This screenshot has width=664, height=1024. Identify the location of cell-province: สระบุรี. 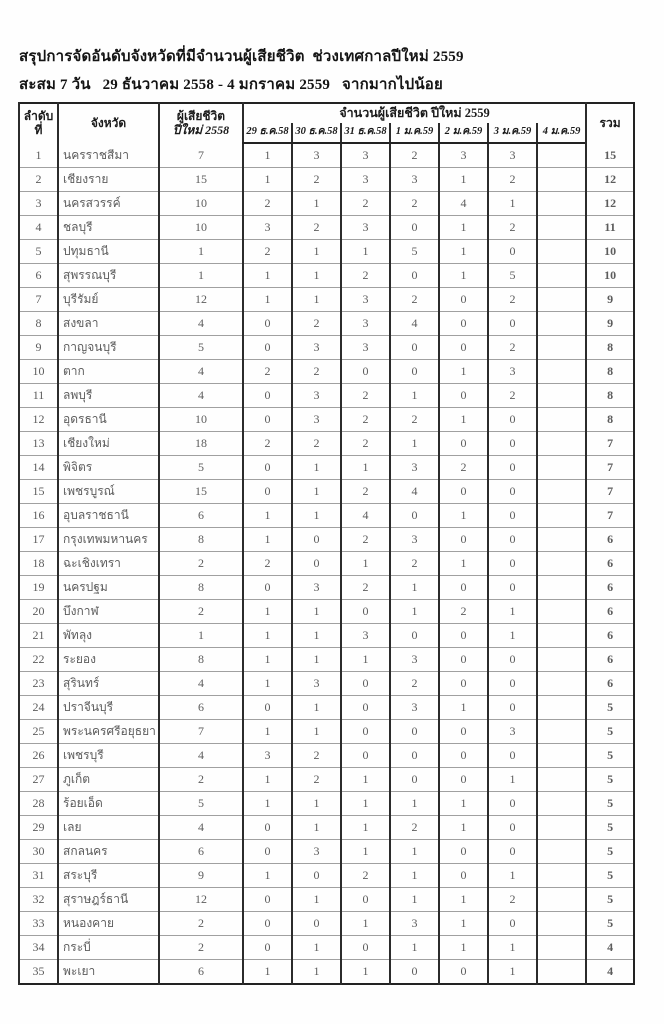
(108, 875).